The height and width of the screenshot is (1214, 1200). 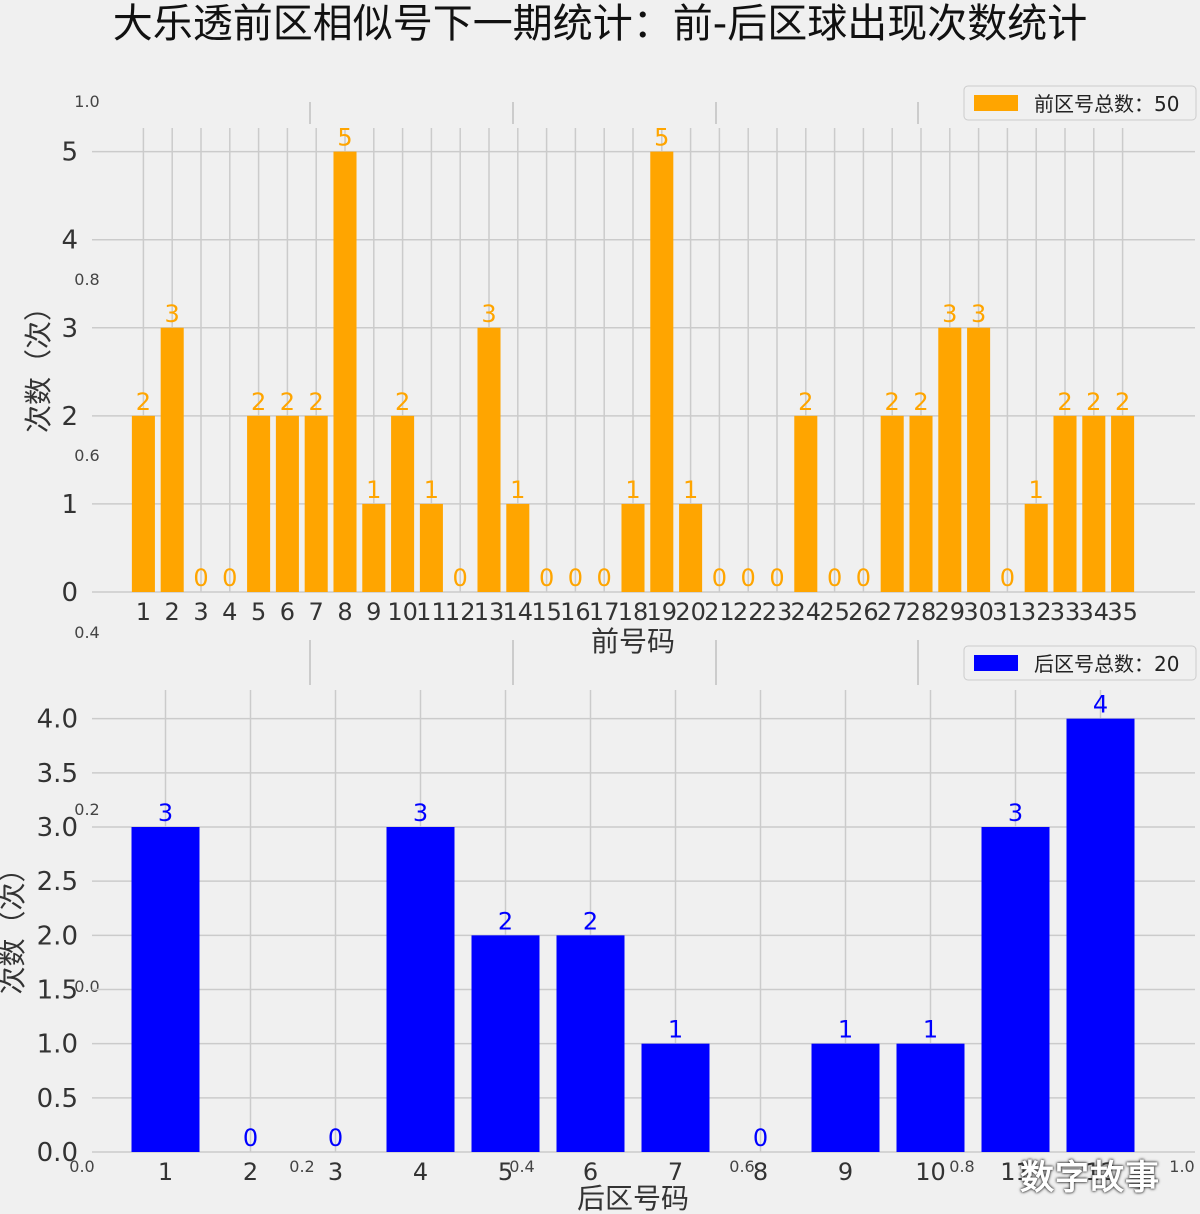 I want to click on ghost-x-tick: 1.0, so click(x=1181, y=1166).